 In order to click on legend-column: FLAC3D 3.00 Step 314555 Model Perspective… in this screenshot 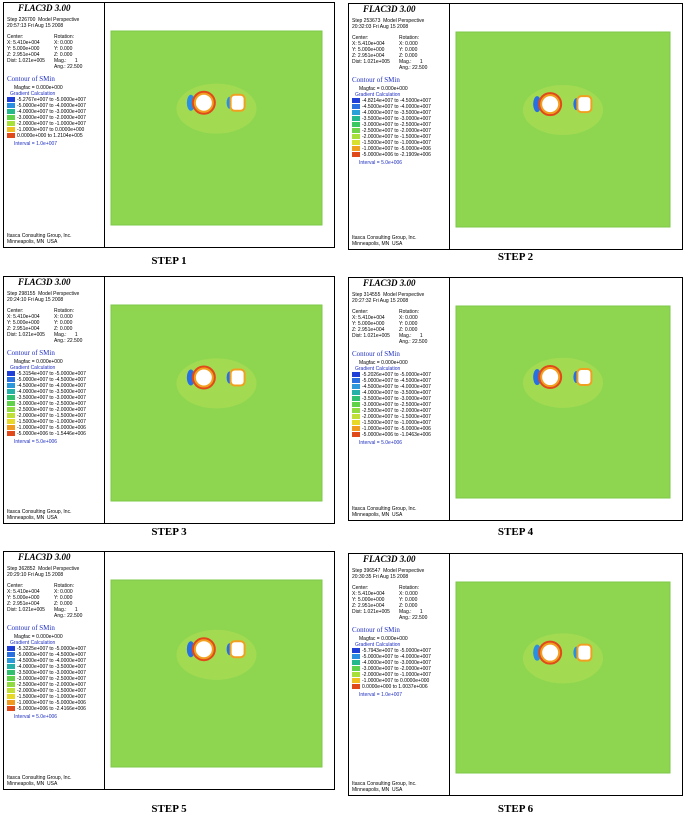, I will do `click(399, 399)`.